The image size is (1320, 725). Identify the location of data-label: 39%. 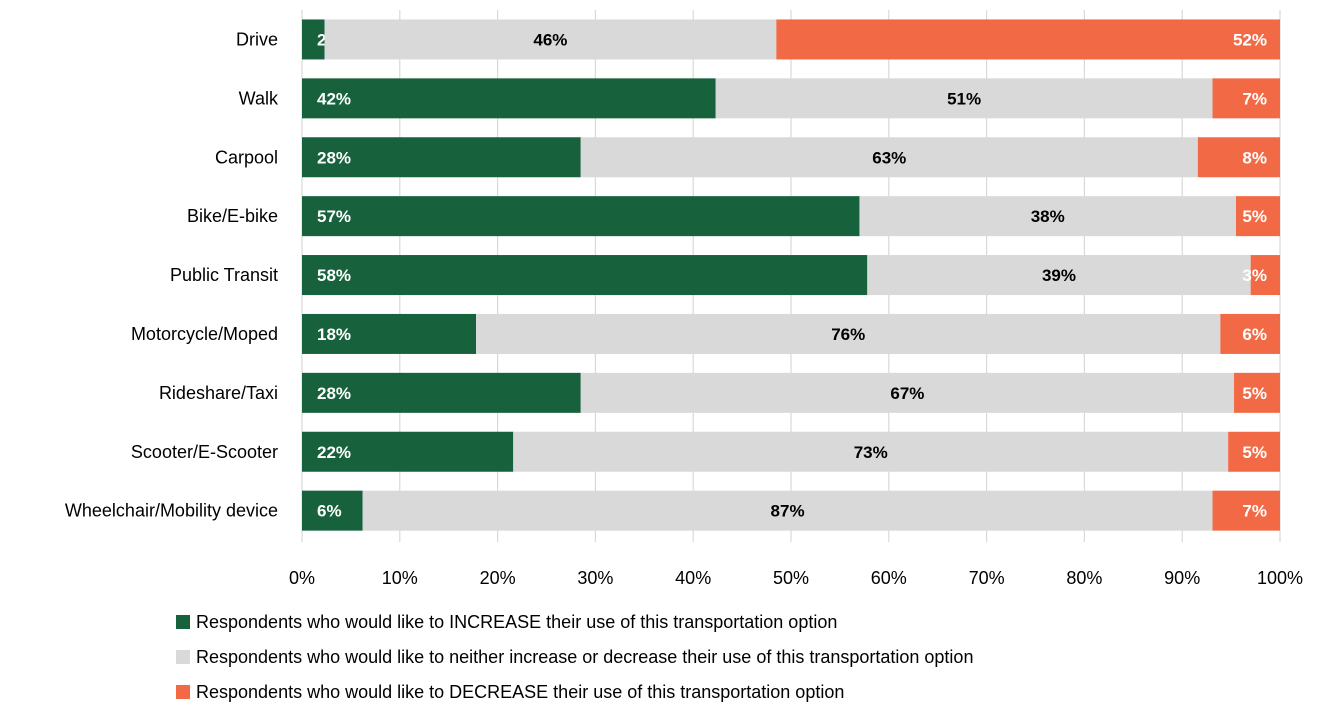
(1059, 275).